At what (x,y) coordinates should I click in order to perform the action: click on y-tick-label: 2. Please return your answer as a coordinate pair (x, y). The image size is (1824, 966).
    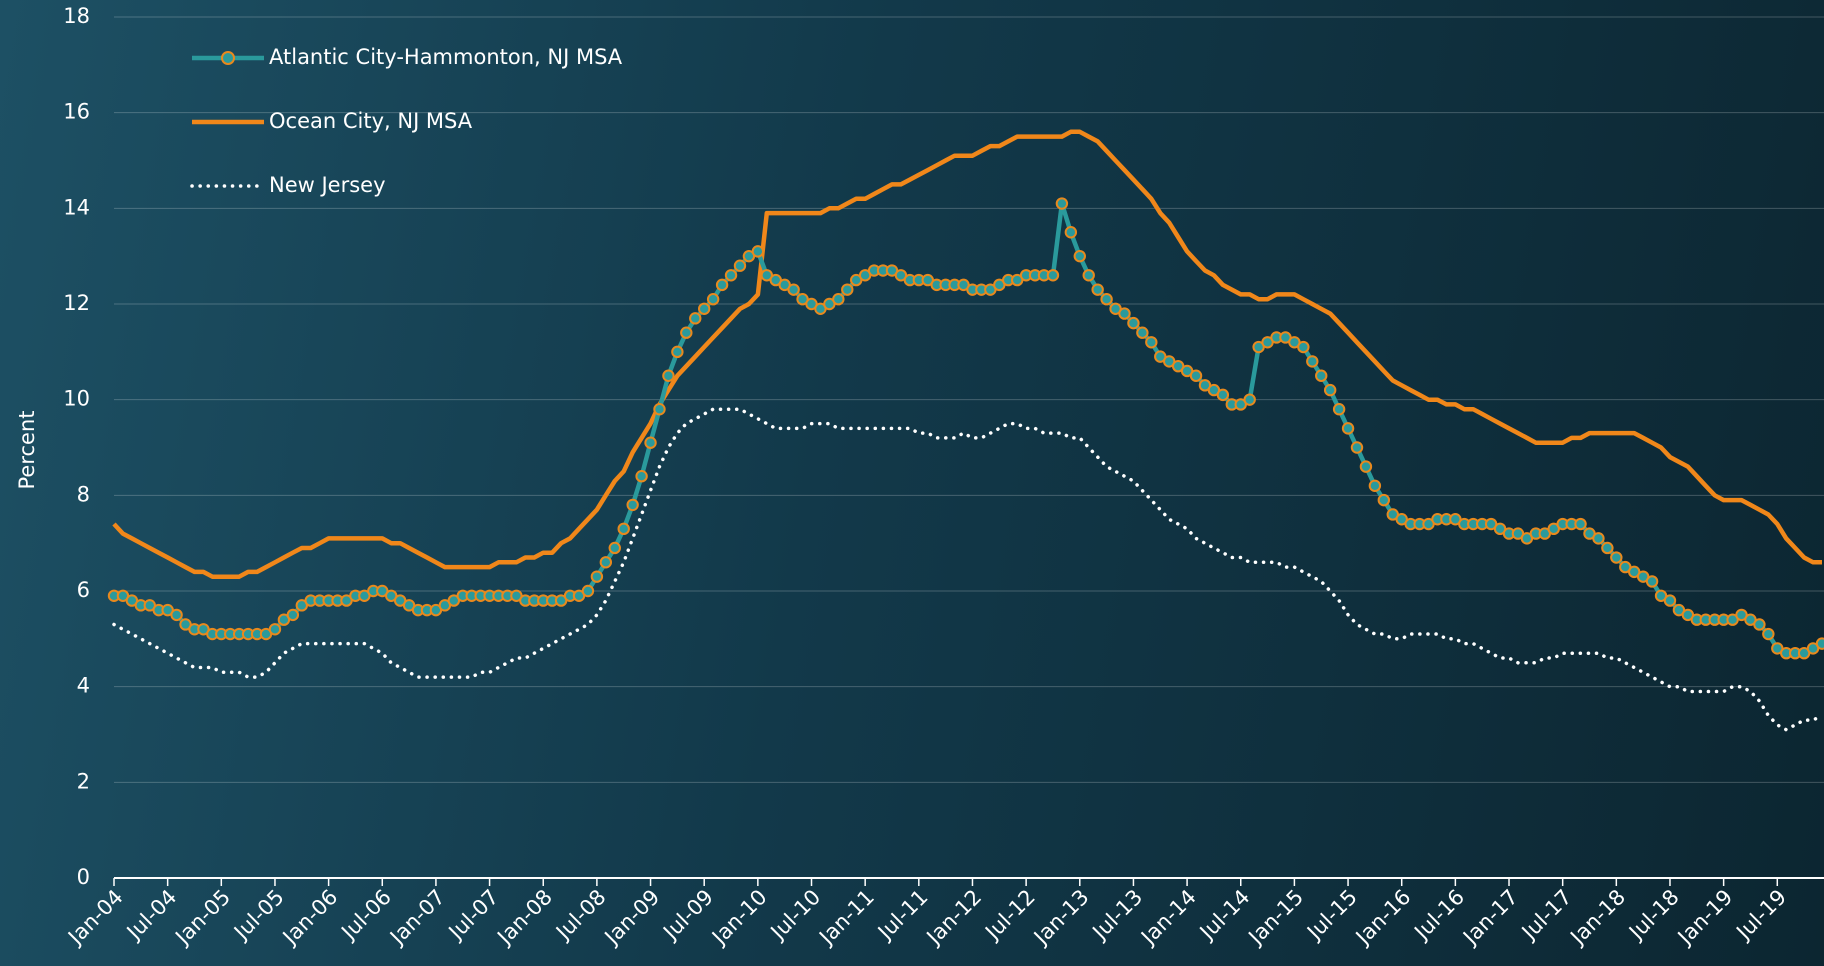
    Looking at the image, I should click on (83, 781).